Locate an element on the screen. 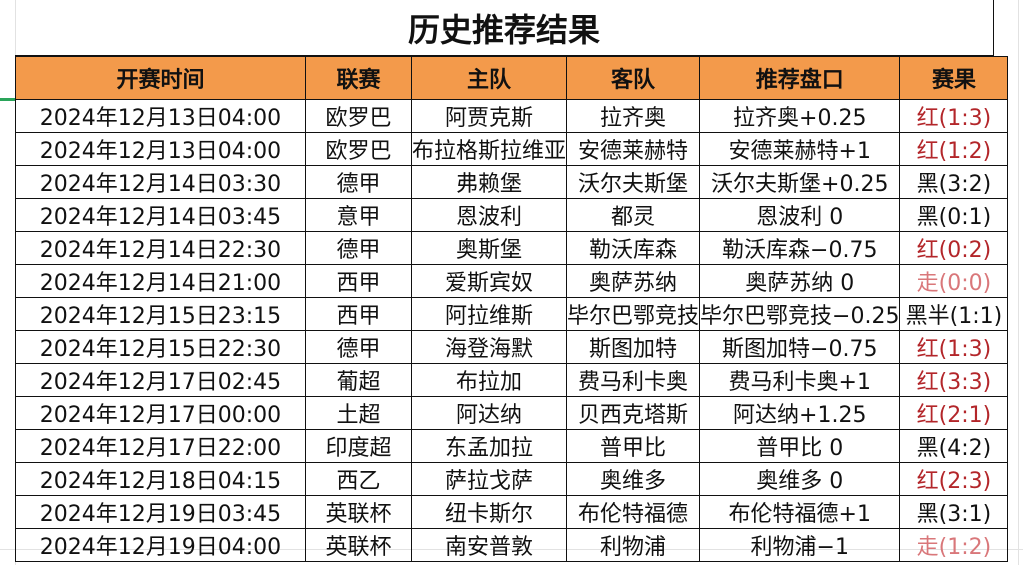  cell-result: 黑(3:1) is located at coordinates (954, 512).